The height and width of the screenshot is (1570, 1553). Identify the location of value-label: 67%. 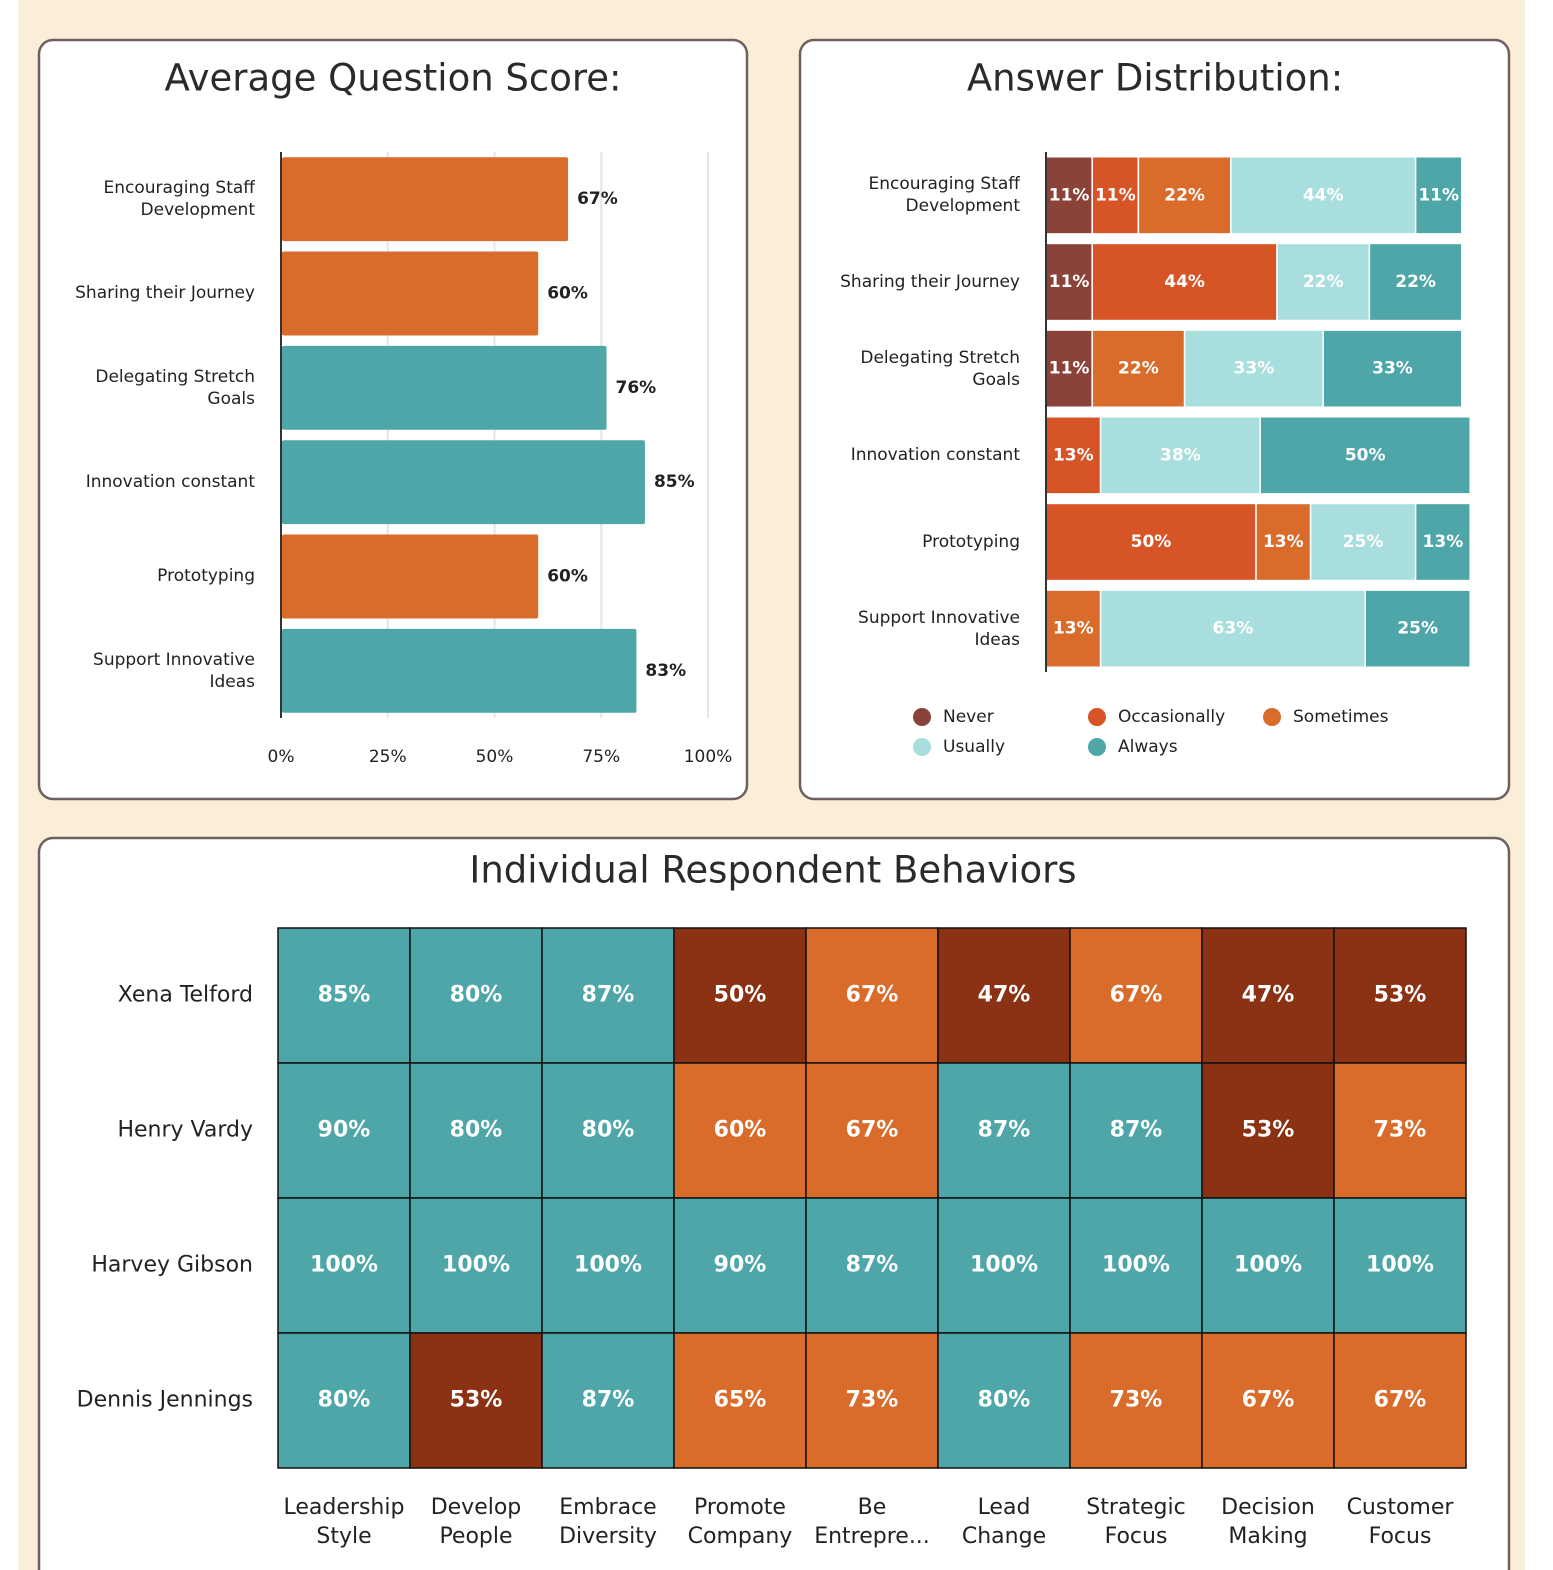
(597, 199).